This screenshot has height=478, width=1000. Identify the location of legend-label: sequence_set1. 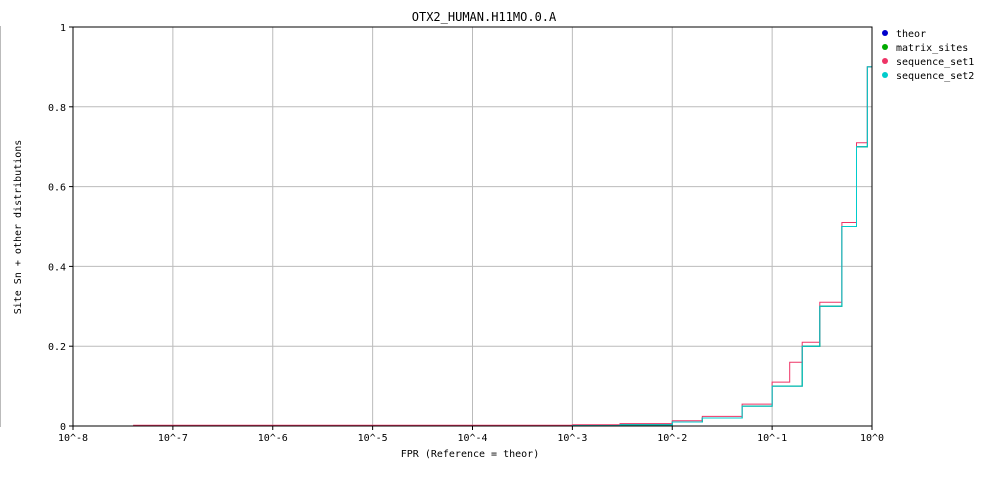
(935, 62).